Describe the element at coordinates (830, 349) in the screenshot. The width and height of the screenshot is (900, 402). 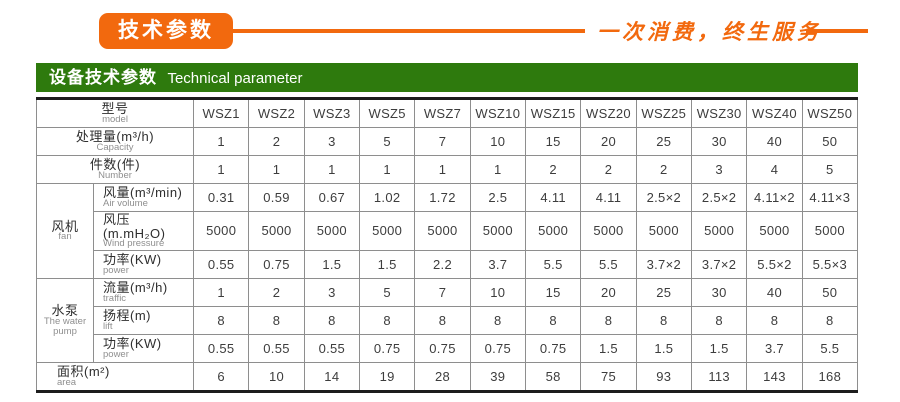
I see `value-cell: 5.5` at that location.